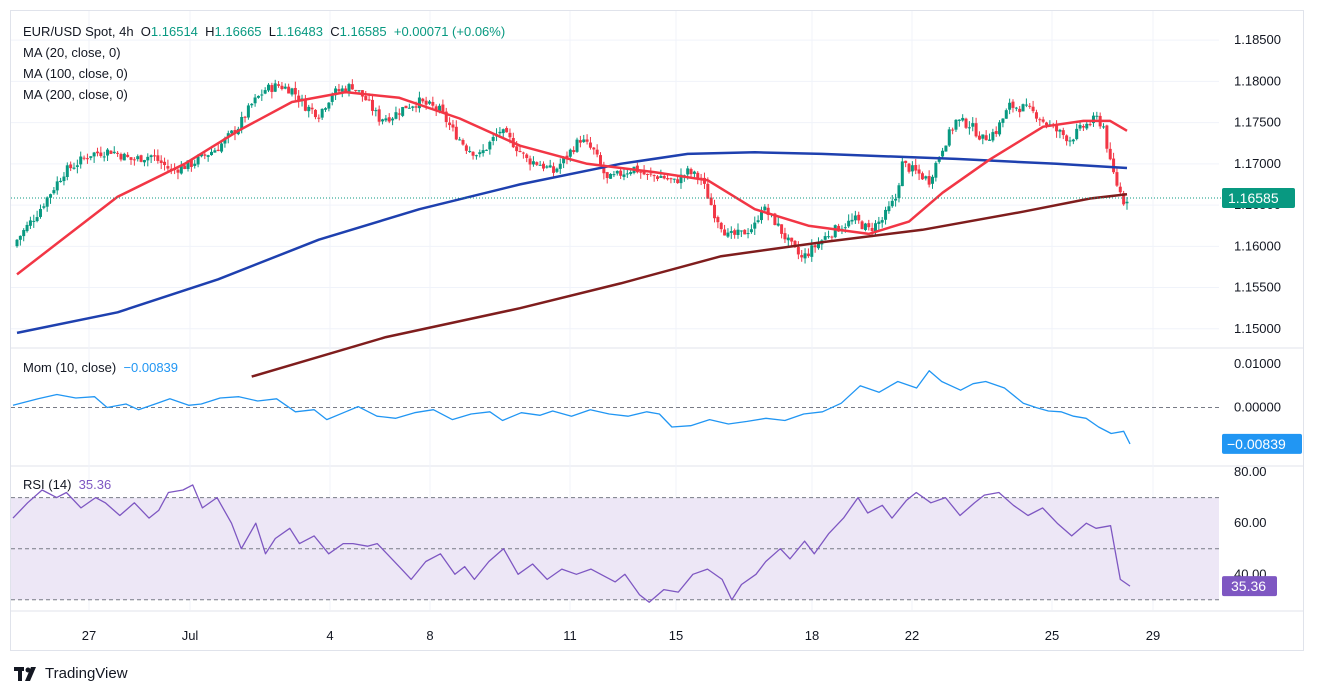 The image size is (1318, 696). Describe the element at coordinates (75, 94) in the screenshot. I see `ma200-legend: MA (200, close, 0)` at that location.